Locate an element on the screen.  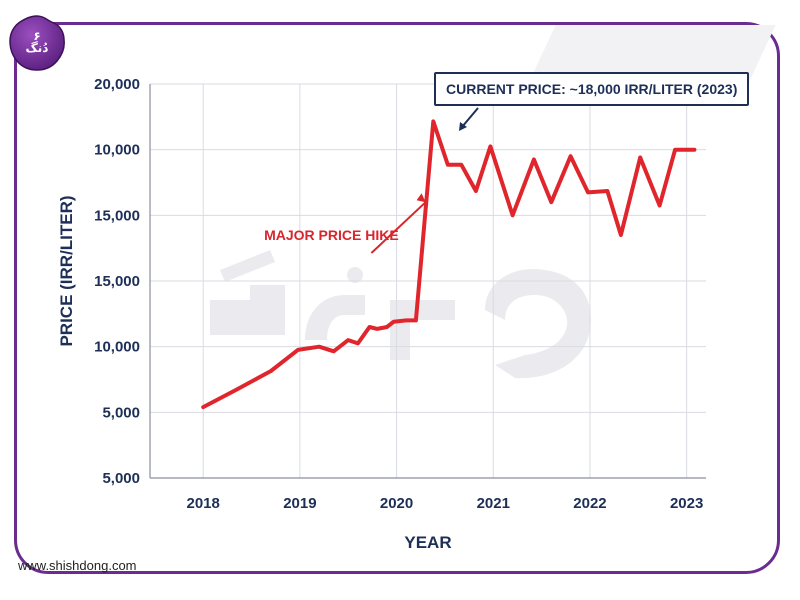
x-tick-label: 2018 is located at coordinates (202, 503).